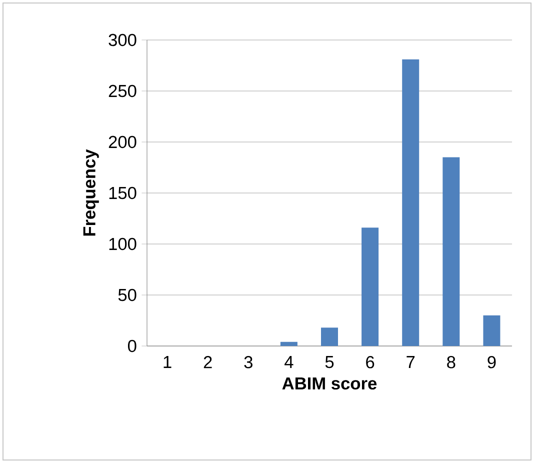 The width and height of the screenshot is (534, 463). I want to click on y-tick-label: 250, so click(122, 91).